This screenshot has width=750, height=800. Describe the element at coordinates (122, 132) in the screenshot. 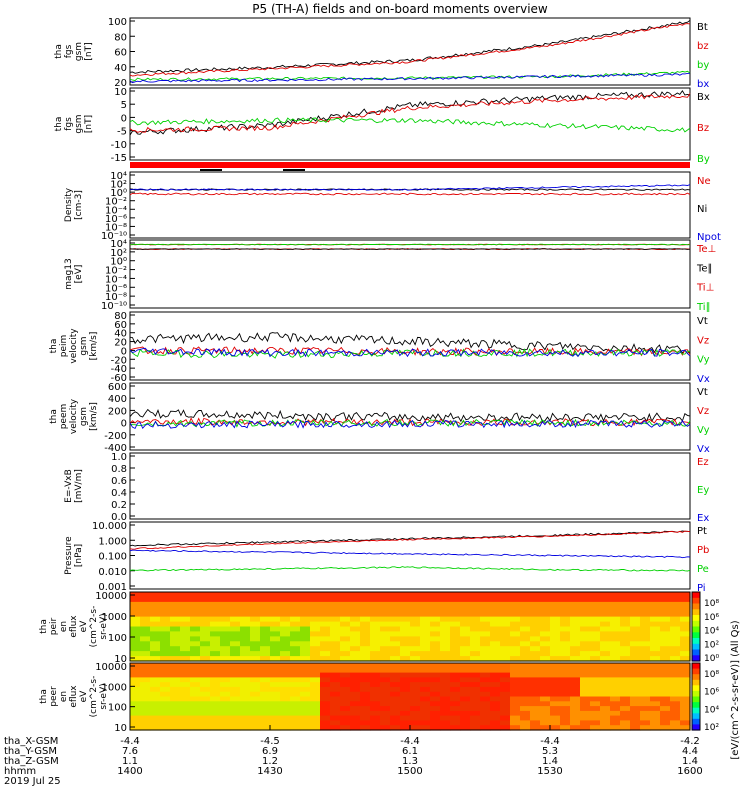

I see `y-tick-label: -5` at that location.